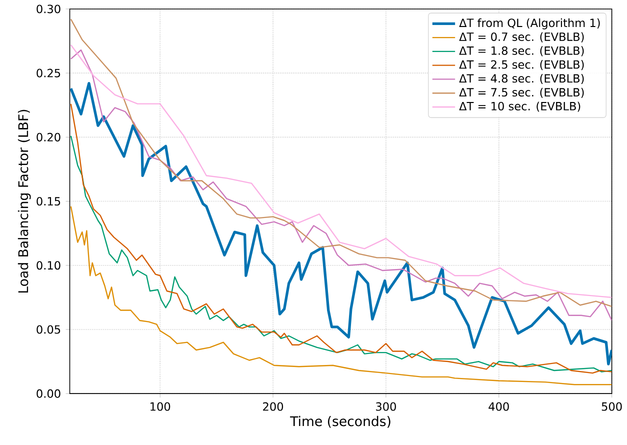 This screenshot has width=627, height=445. Describe the element at coordinates (340, 422) in the screenshot. I see `x-axis-title: Time (seconds)` at that location.